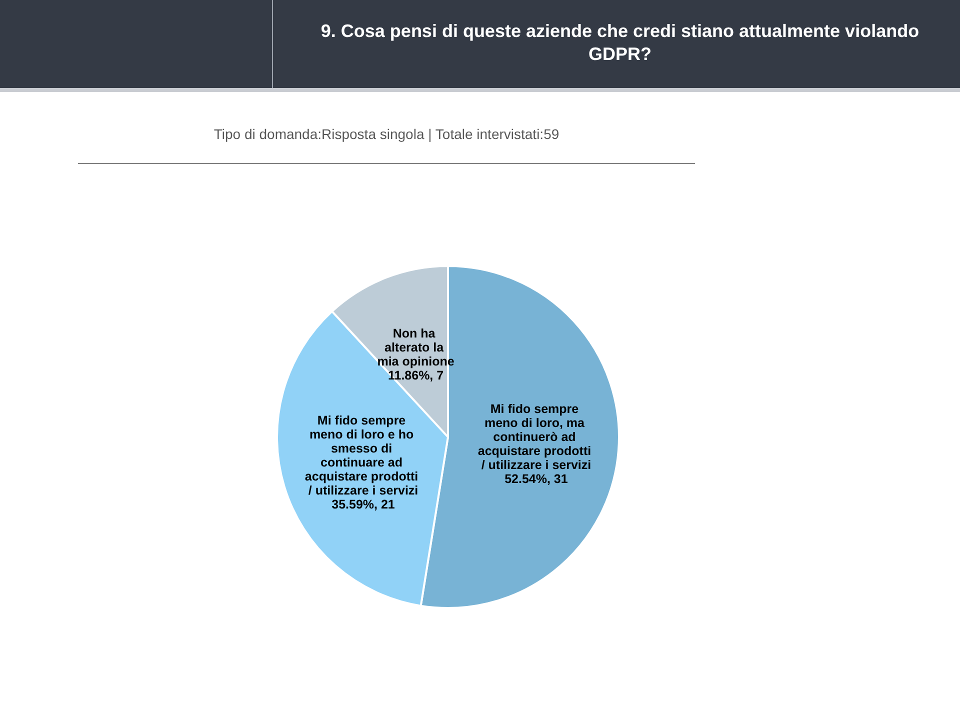 Image resolution: width=960 pixels, height=720 pixels. What do you see at coordinates (620, 43) in the screenshot?
I see `chart-title: 9. Cosa pensi di queste aziende che credi stiano attualmente violando GDPR?` at bounding box center [620, 43].